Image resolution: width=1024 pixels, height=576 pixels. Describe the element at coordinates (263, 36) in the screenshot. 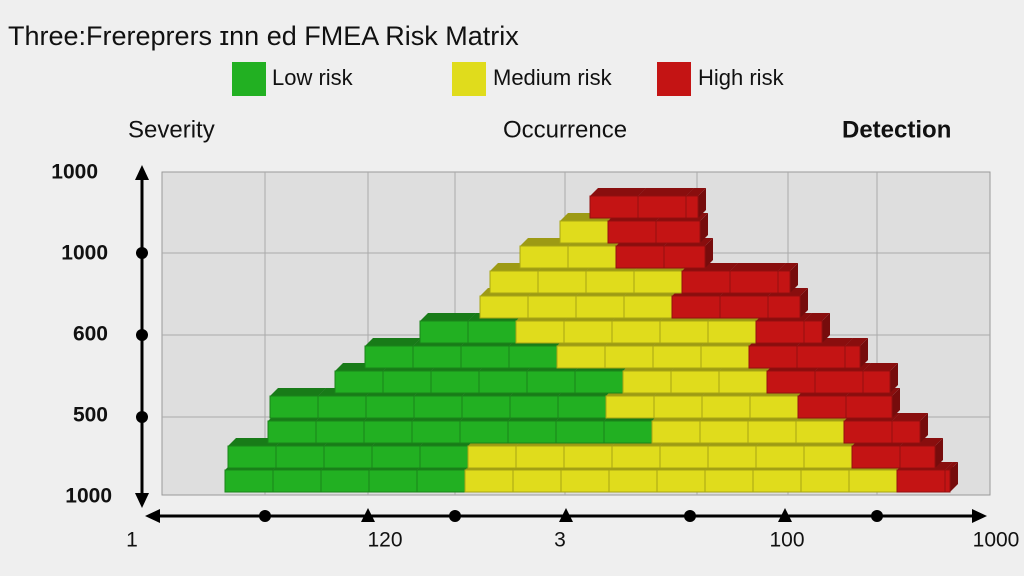

I see `title: Three:Frereprers ɪnn ed FMEA Risk Matrix` at that location.